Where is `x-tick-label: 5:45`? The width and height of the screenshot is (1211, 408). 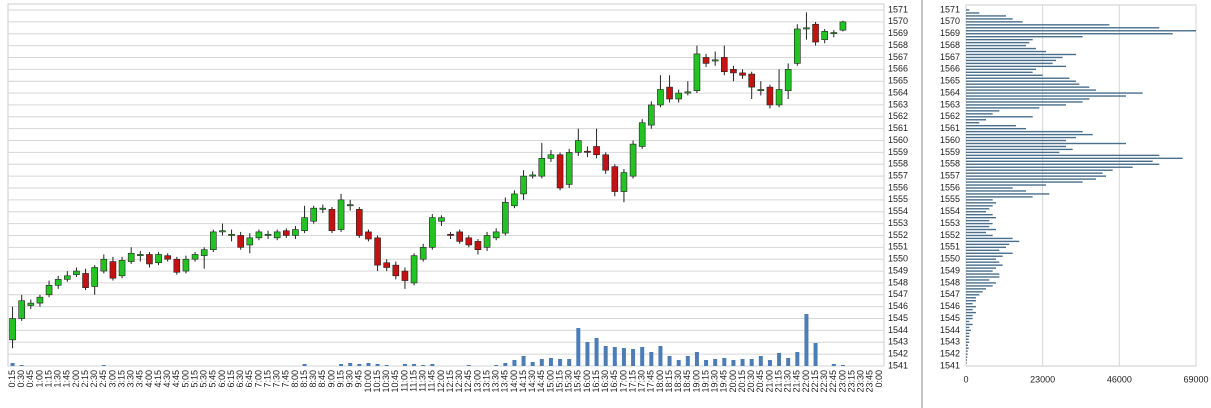 x-tick-label: 5:45 is located at coordinates (213, 379).